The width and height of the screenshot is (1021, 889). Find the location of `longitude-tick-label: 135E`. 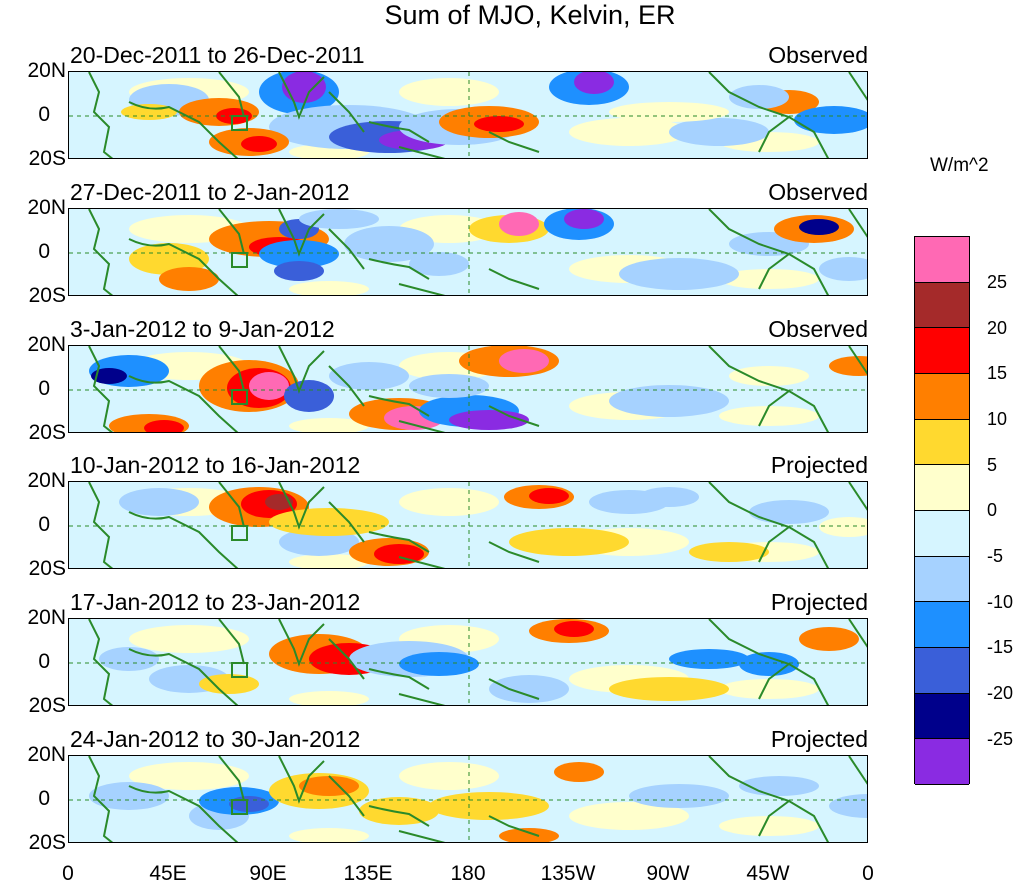

longitude-tick-label: 135E is located at coordinates (368, 873).